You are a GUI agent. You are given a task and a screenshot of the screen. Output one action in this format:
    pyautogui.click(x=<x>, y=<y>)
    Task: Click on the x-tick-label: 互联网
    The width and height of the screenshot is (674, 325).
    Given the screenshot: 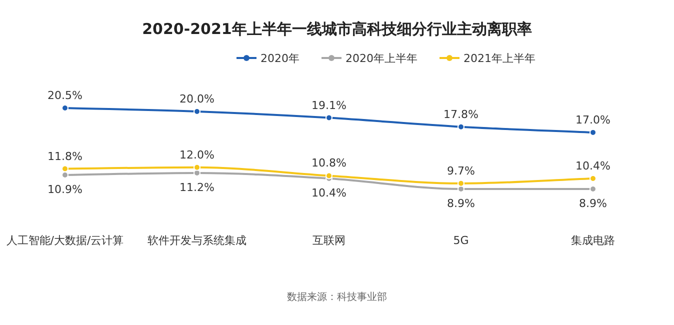 What is the action you would take?
    pyautogui.click(x=329, y=240)
    